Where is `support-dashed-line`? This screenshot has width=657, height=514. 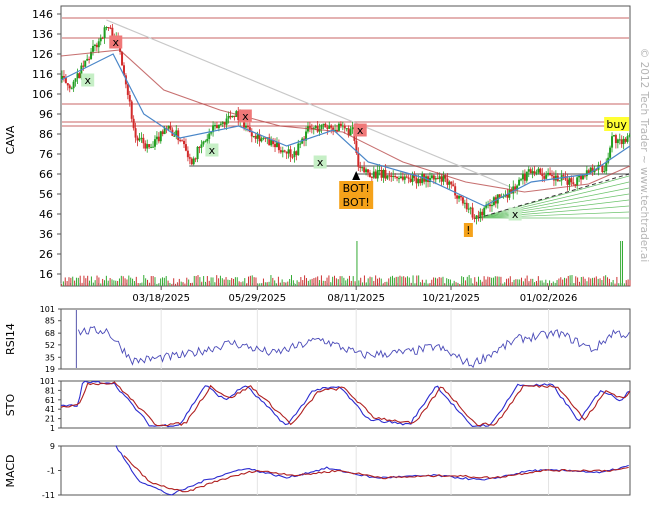 support-dashed-line is located at coordinates (553, 196).